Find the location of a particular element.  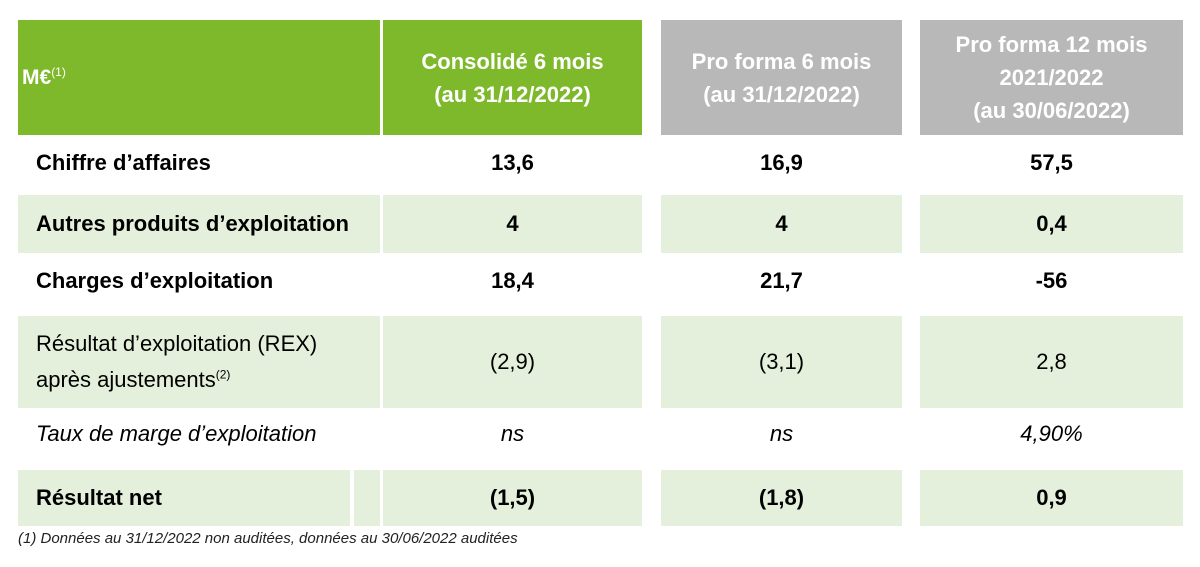

row-value: (3,1) is located at coordinates (781, 362).